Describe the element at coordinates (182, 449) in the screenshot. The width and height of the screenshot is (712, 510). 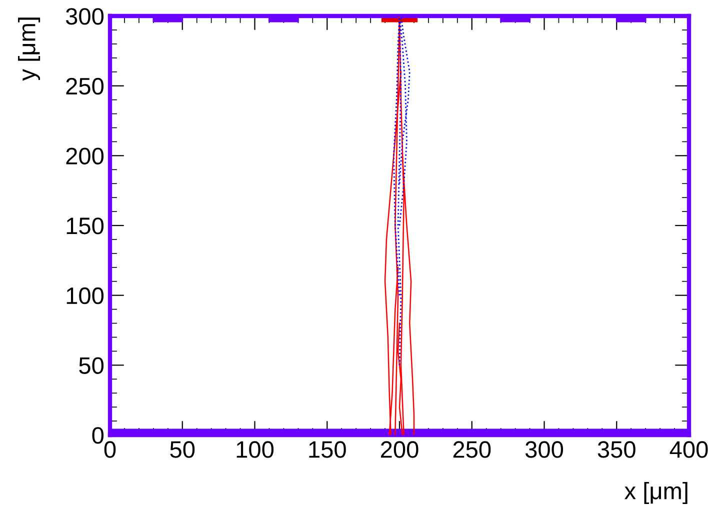
I see `x-tick-label: 50` at that location.